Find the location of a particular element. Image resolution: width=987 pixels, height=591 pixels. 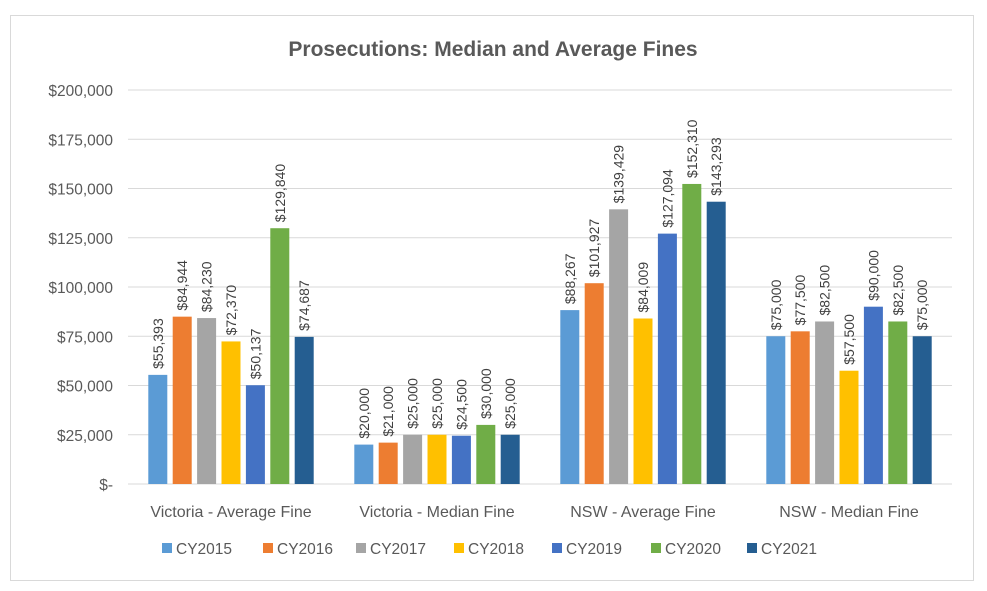

x-category-label: NSW - Average Fine is located at coordinates (643, 512).